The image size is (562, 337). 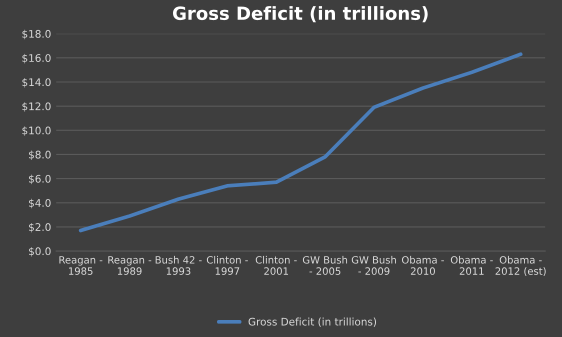 What do you see at coordinates (40, 203) in the screenshot?
I see `y-tick-label: $4.0` at bounding box center [40, 203].